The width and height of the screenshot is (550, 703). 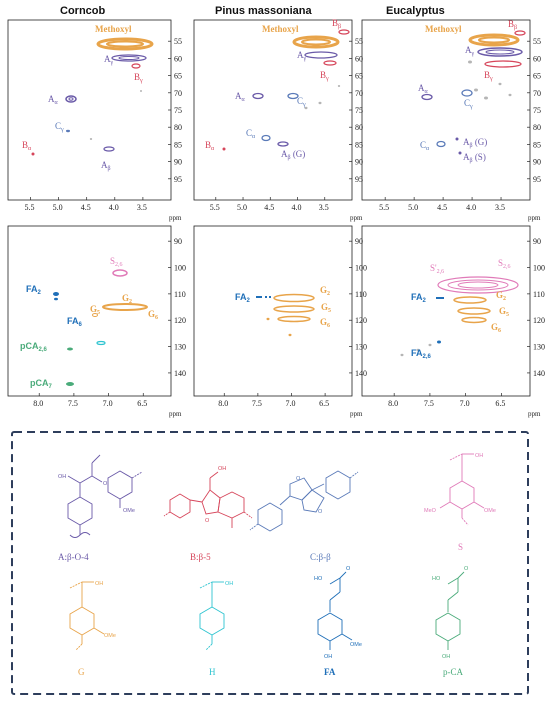 What do you see at coordinates (138, 78) in the screenshot?
I see `label-b-gamma: Bγ` at bounding box center [138, 78].